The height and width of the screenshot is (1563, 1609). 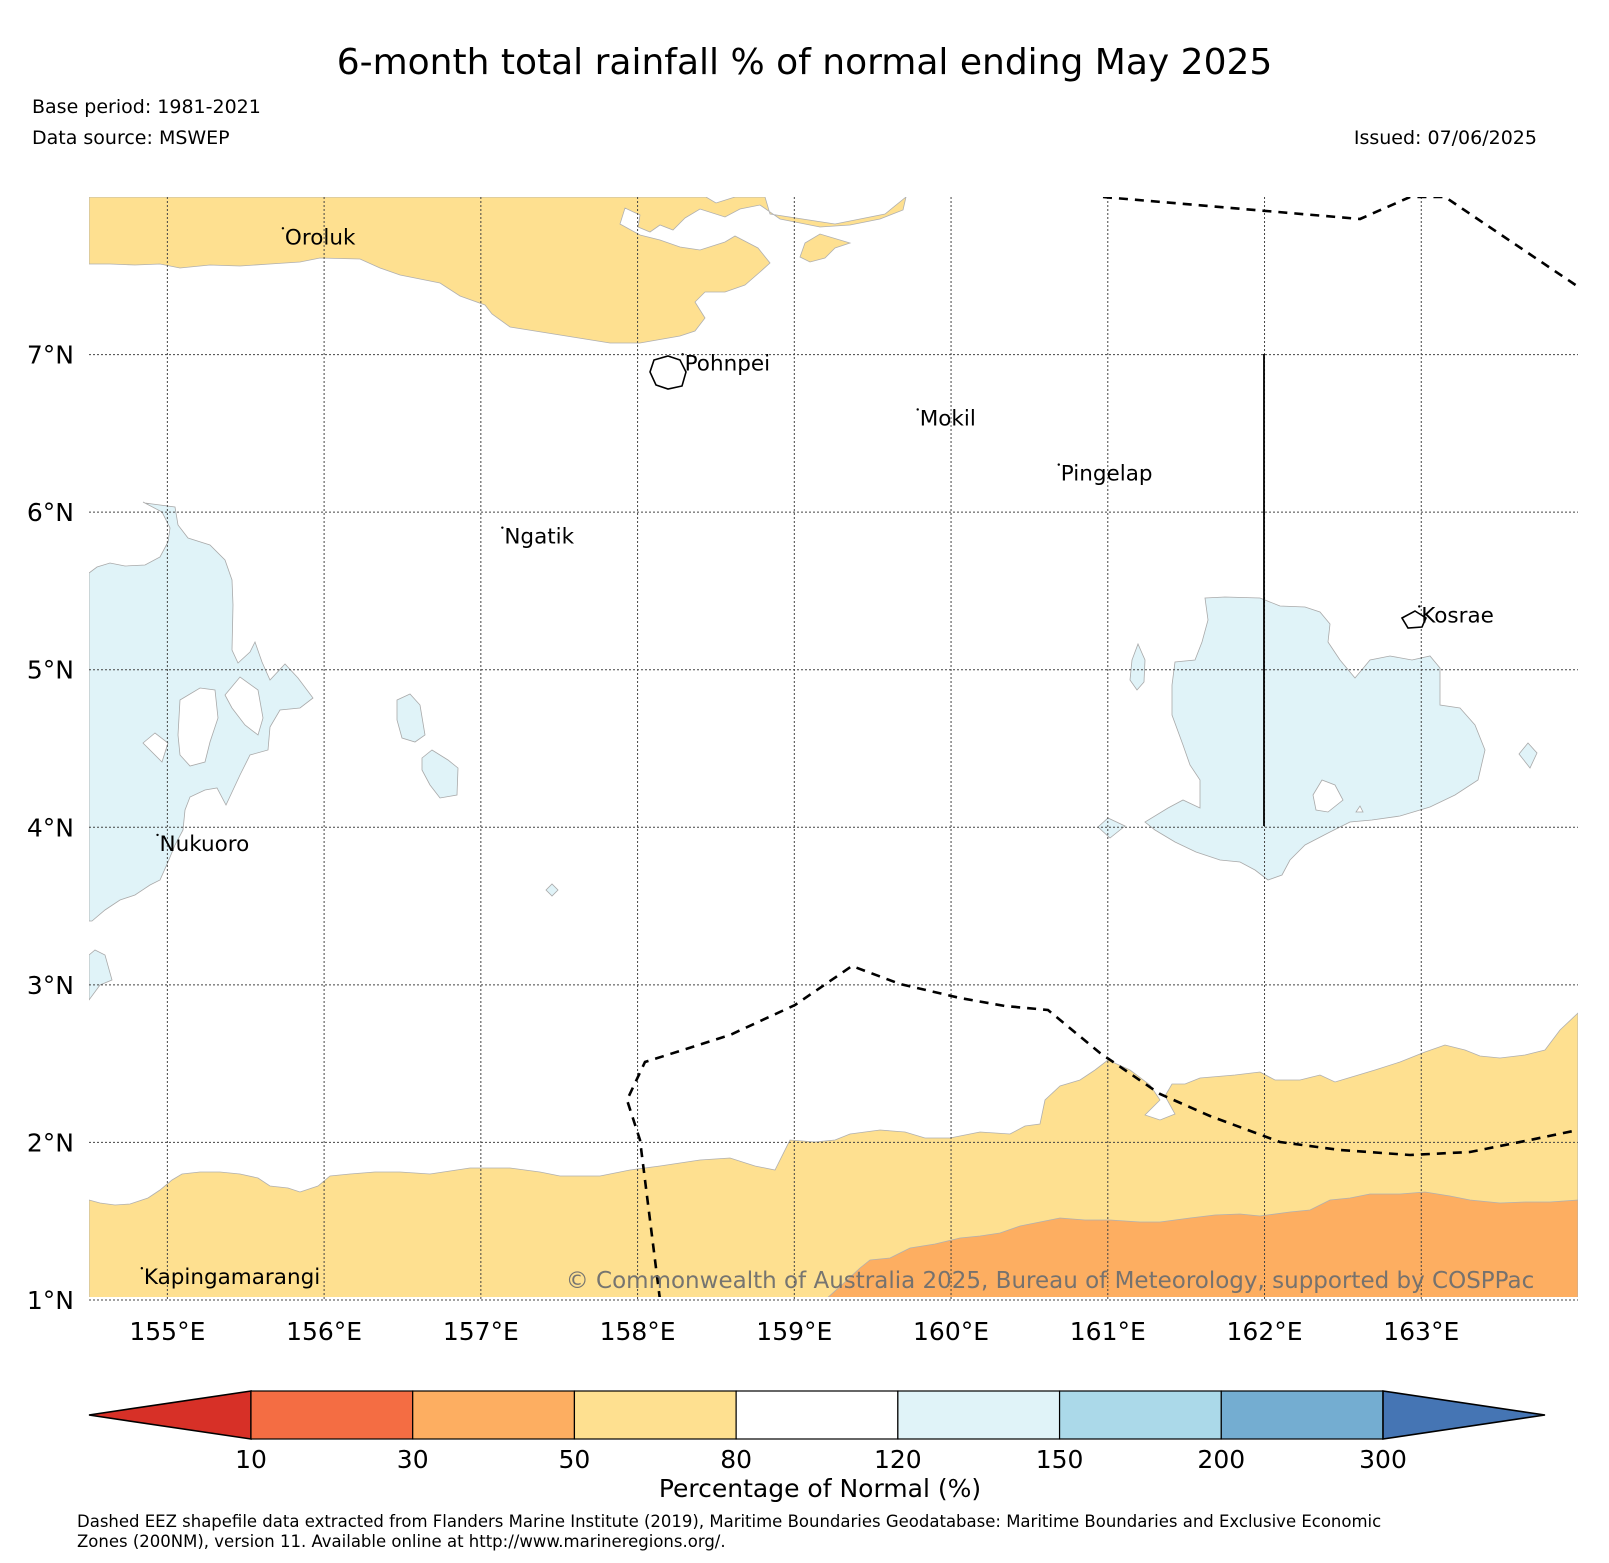 I want to click on place-label: Oroluk, so click(x=320, y=237).